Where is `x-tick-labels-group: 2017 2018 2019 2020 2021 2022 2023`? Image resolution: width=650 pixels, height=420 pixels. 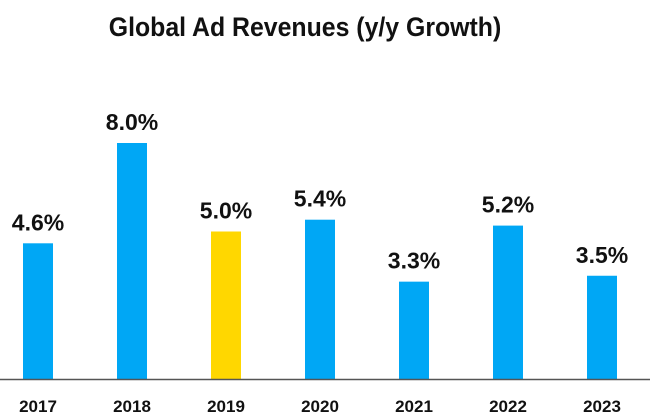 x-tick-labels-group: 2017 2018 2019 2020 2021 2022 2023 is located at coordinates (320, 406).